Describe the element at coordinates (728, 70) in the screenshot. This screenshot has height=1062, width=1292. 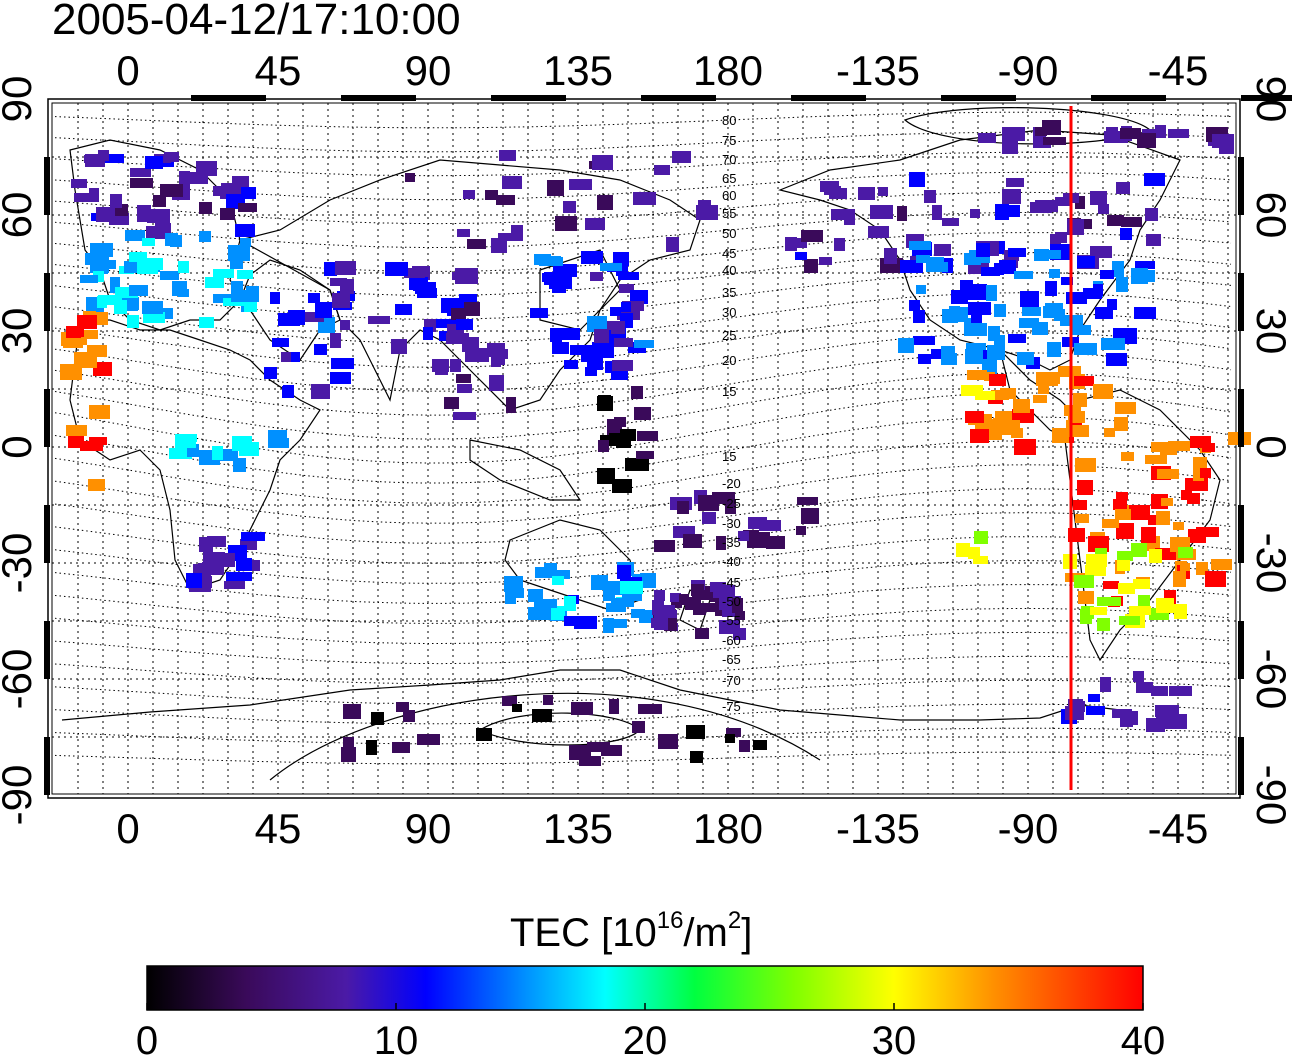
I see `longitude-label: 180` at that location.